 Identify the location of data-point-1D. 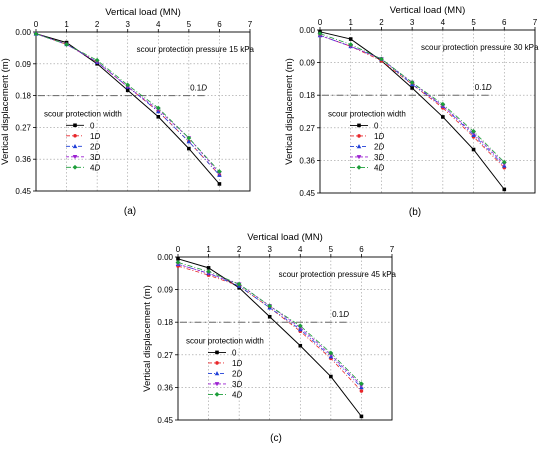
(361, 391).